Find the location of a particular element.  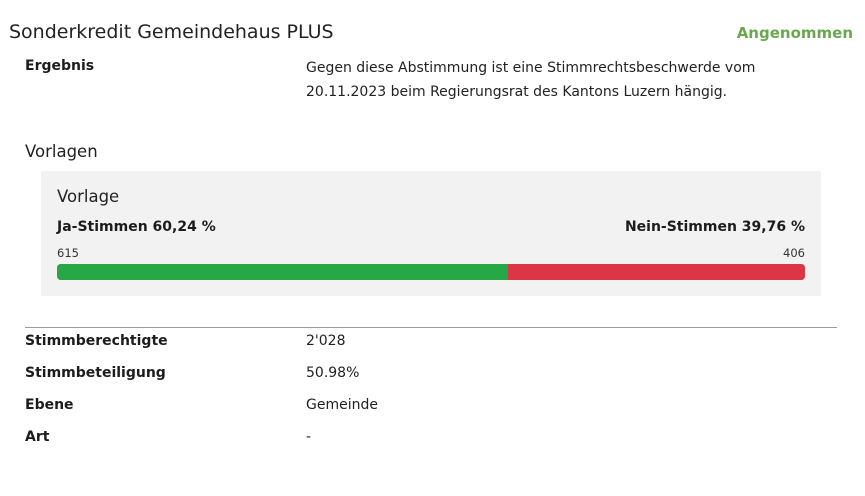

detail-value-stimmbeteiligung: 50.98% is located at coordinates (333, 373).